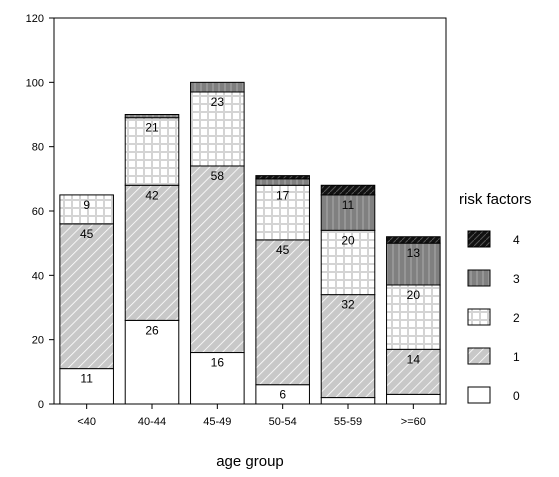 This screenshot has height=477, width=559. Describe the element at coordinates (38, 341) in the screenshot. I see `y-tick-label: 20` at that location.